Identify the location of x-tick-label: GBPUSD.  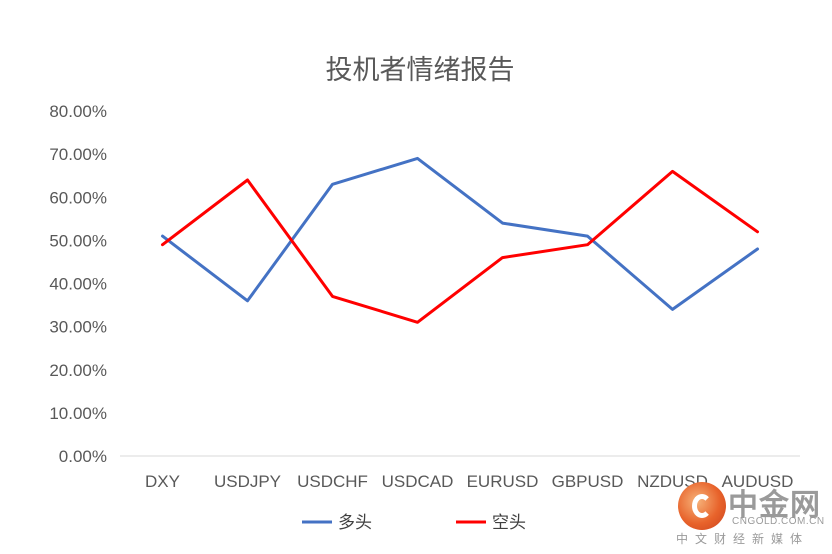
(588, 481).